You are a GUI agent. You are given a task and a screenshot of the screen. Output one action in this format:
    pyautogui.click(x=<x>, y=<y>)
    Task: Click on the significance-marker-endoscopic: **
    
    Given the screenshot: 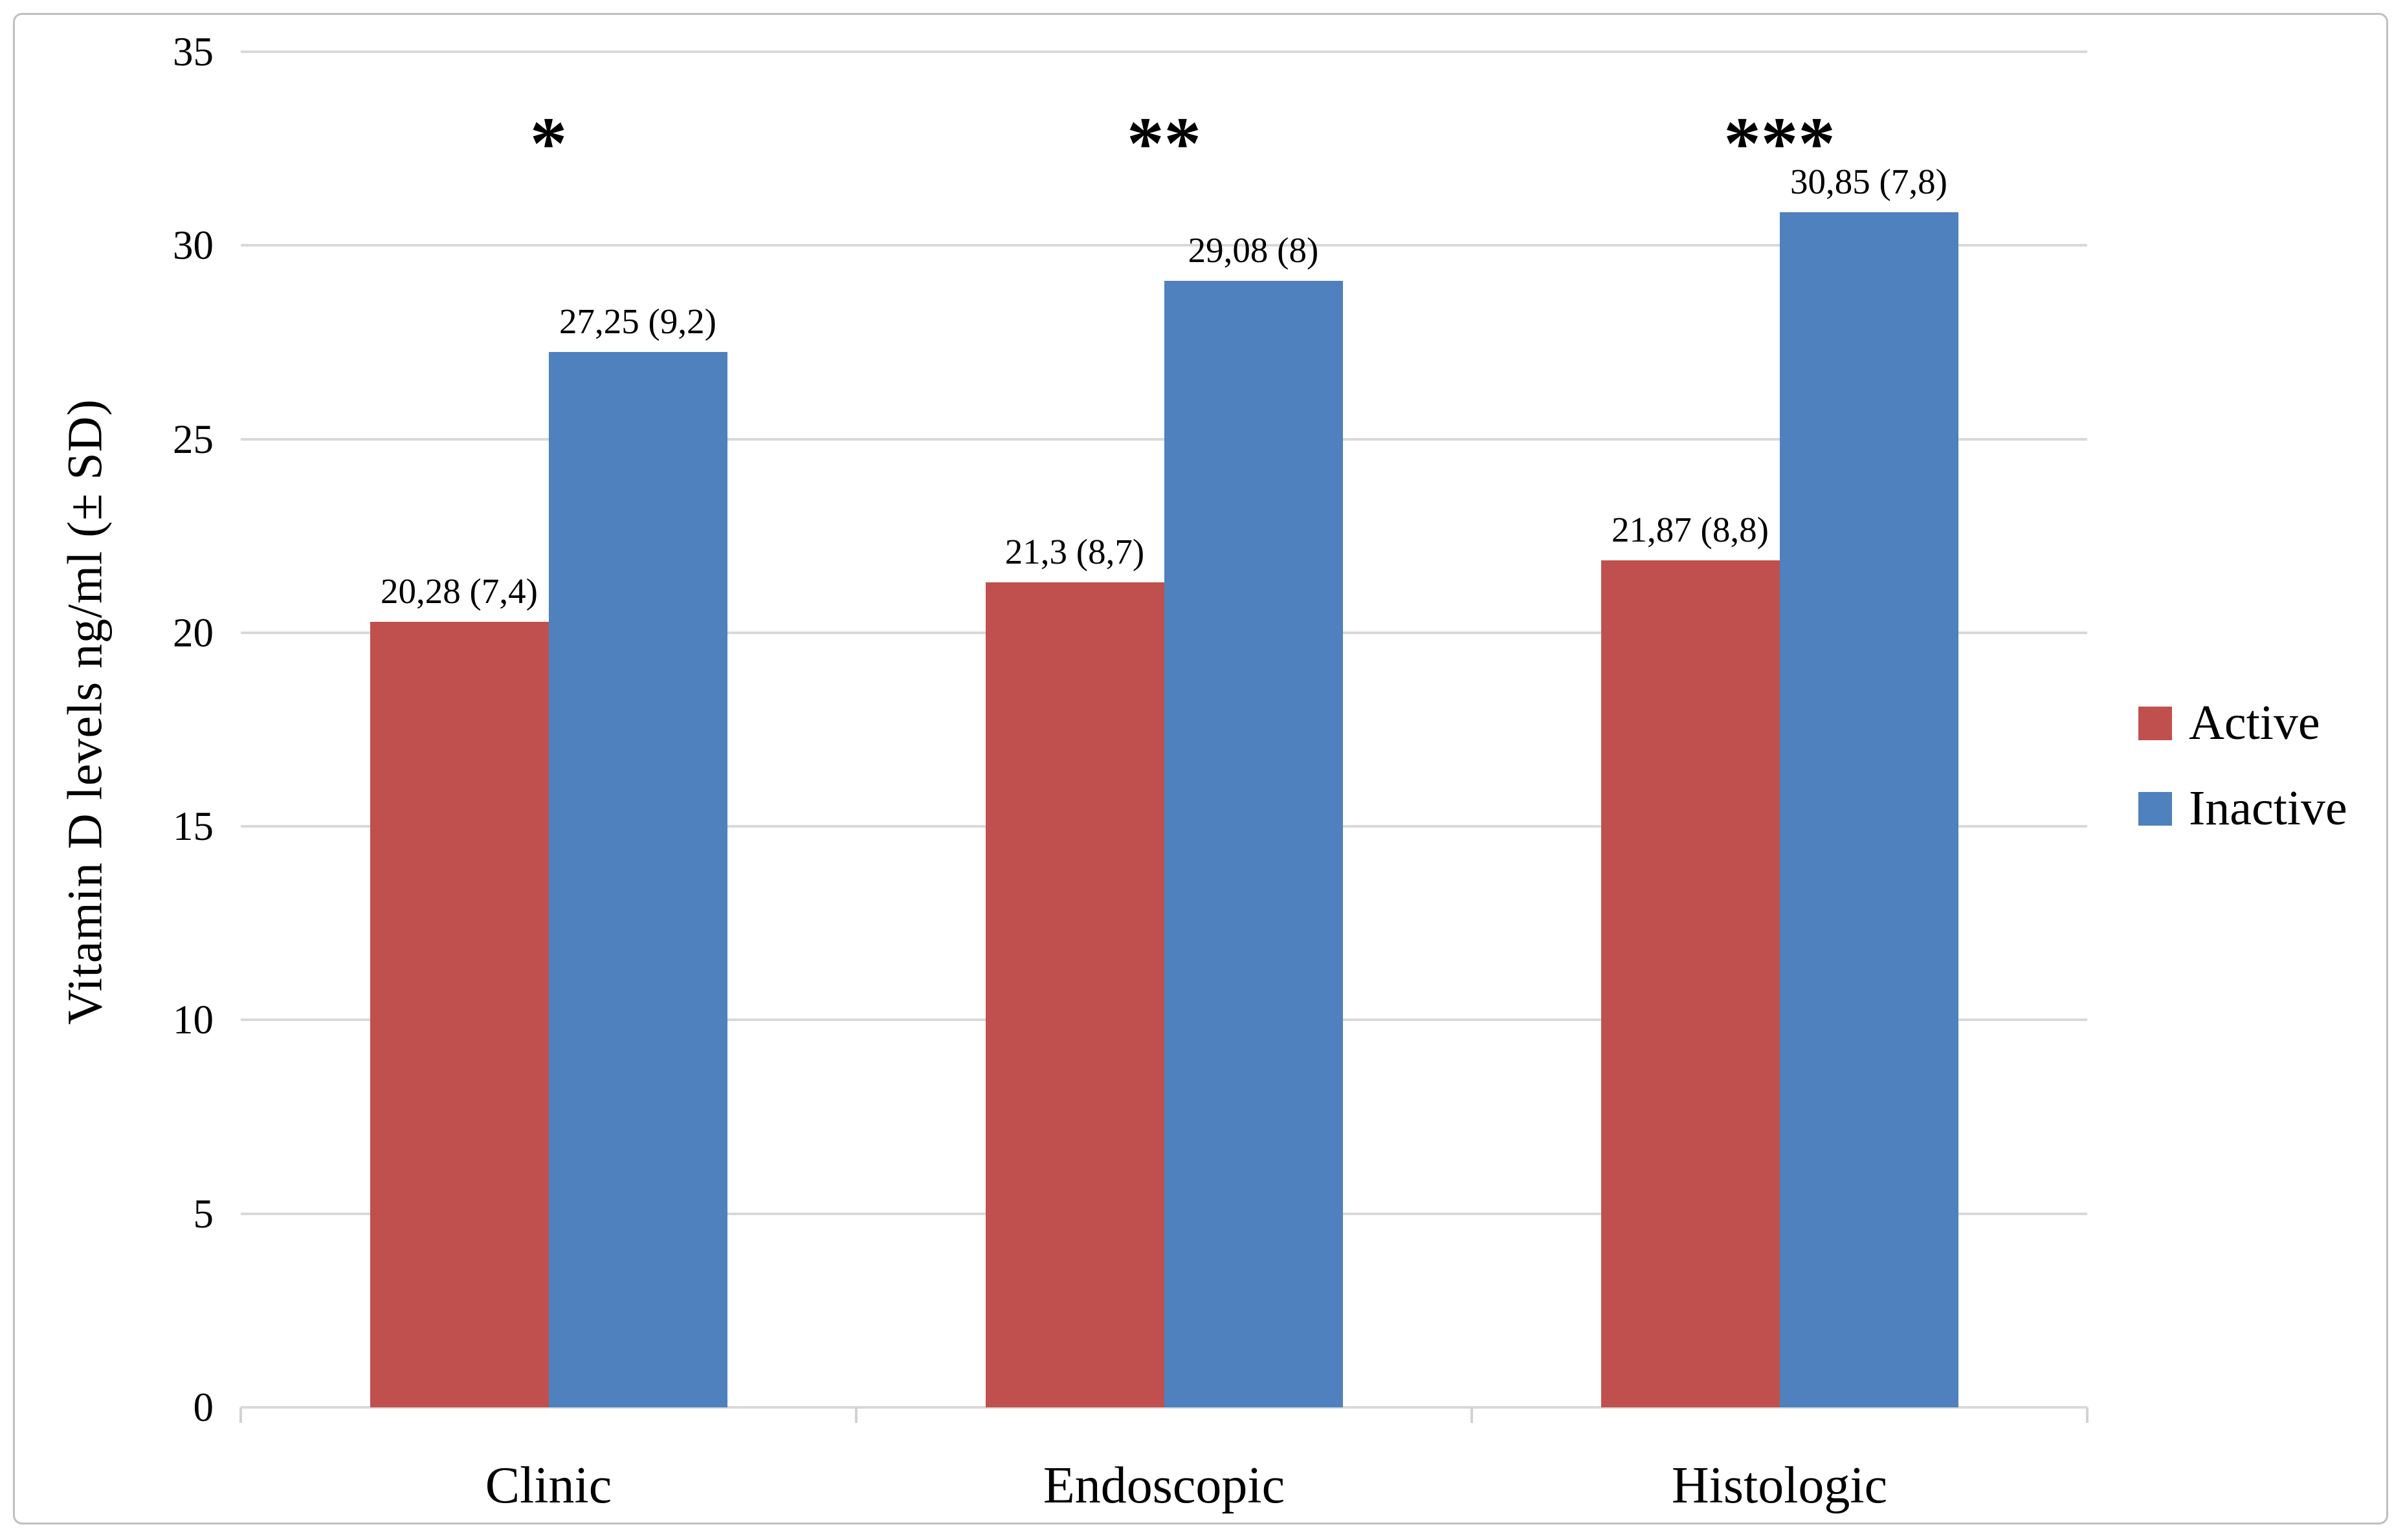 What is the action you would take?
    pyautogui.click(x=1164, y=143)
    